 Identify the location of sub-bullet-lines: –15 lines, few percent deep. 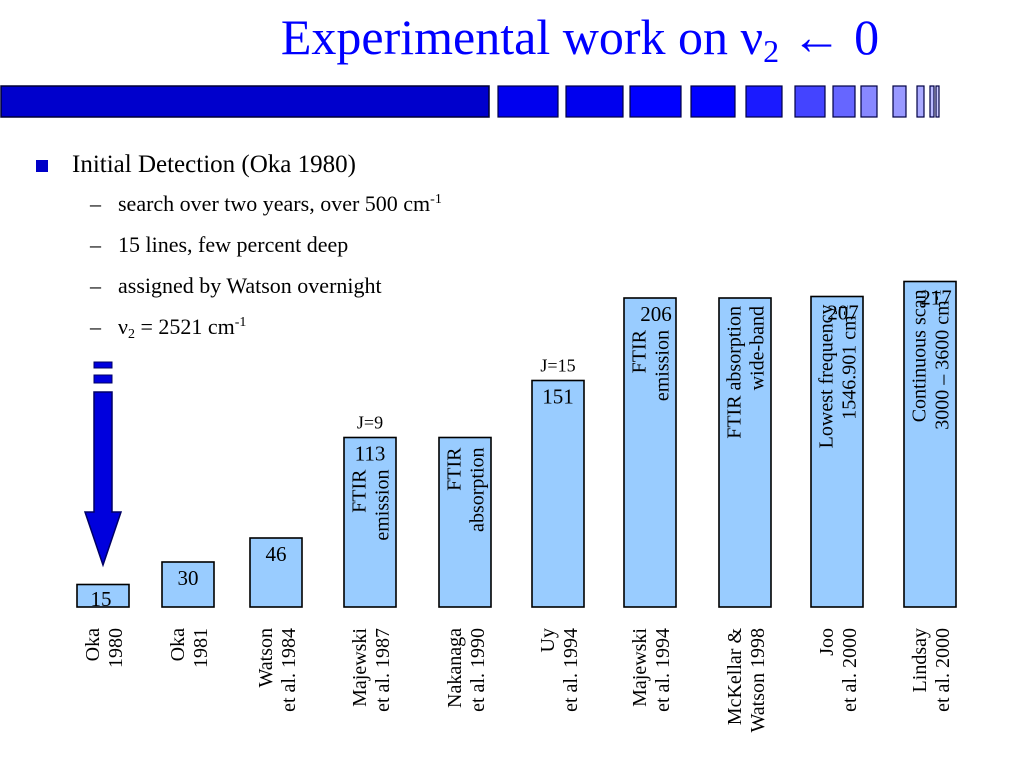
(334, 243).